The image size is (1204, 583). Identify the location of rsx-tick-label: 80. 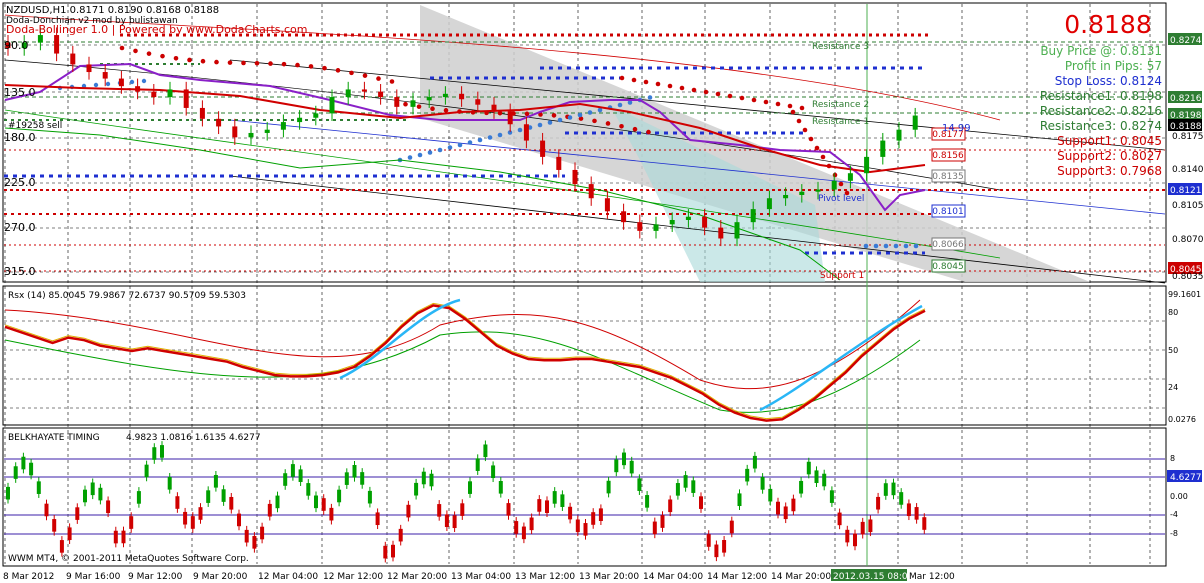
(1173, 312).